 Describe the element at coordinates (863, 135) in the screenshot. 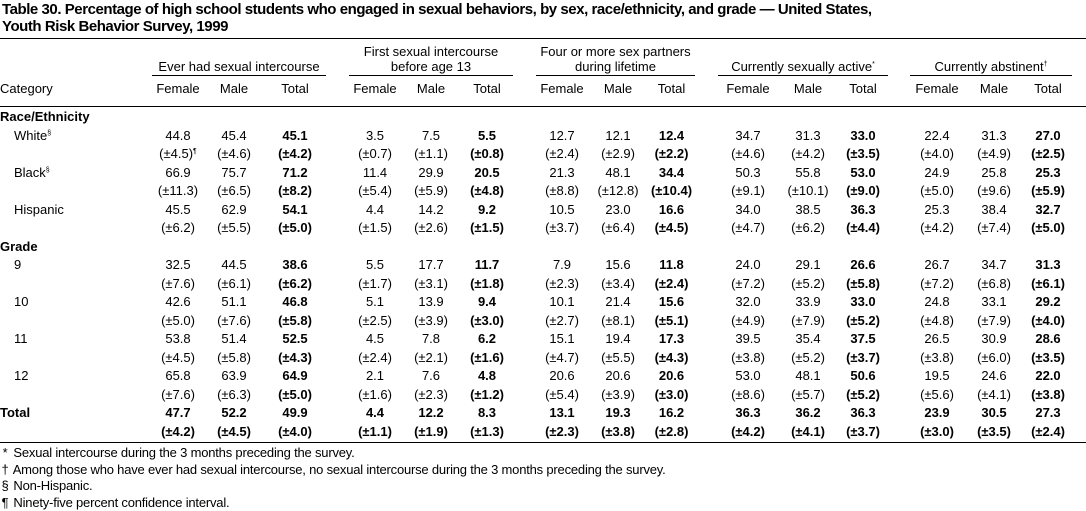

I see `value-cell: 33.0` at that location.